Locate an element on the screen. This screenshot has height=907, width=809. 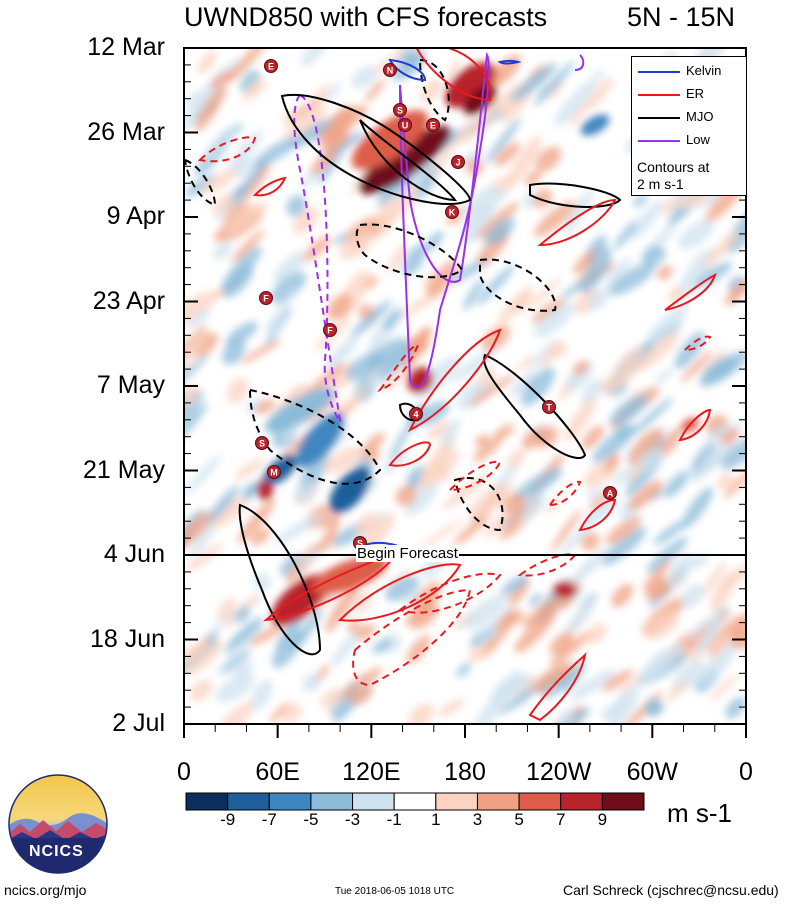
svg-text: F is located at coordinates (330, 331).